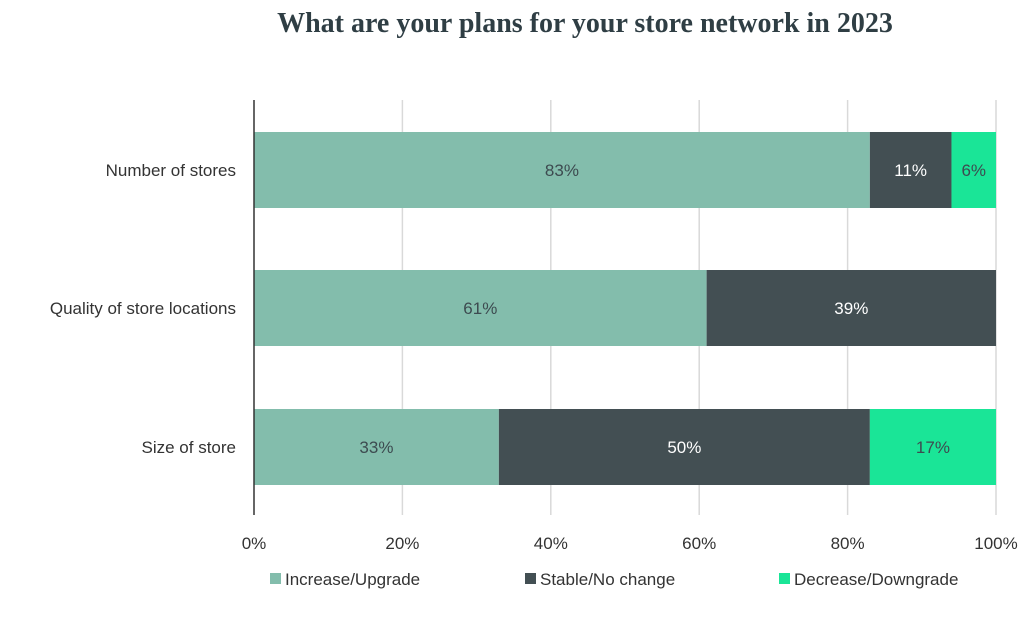 This screenshot has width=1024, height=622. What do you see at coordinates (254, 543) in the screenshot?
I see `x-tick-label: 0%` at bounding box center [254, 543].